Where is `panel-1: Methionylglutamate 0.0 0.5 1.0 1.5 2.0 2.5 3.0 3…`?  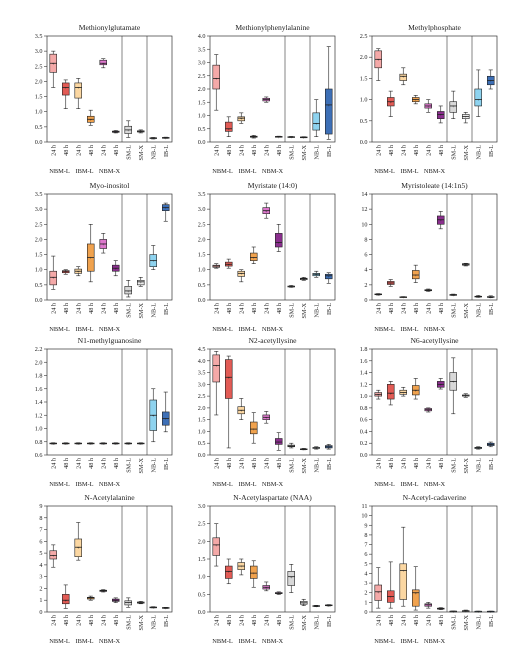
panel-1: Methionylglutamate 0.0 0.5 1.0 1.5 2.0 2.5 3.0 3… is located at coordinates (104, 99).